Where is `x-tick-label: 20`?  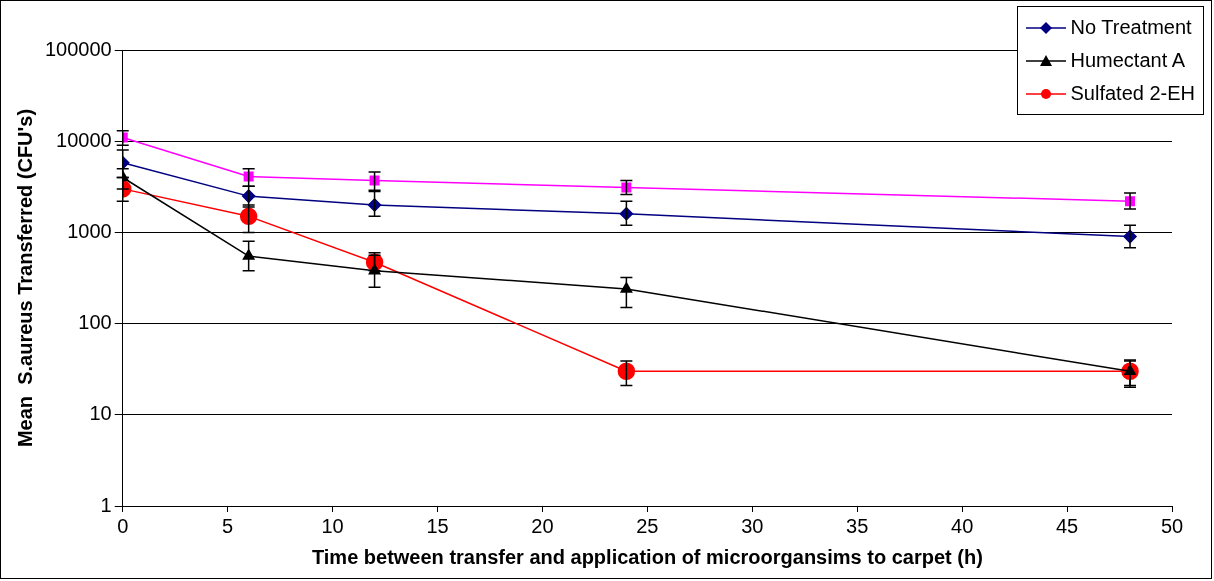
x-tick-label: 20 is located at coordinates (542, 525).